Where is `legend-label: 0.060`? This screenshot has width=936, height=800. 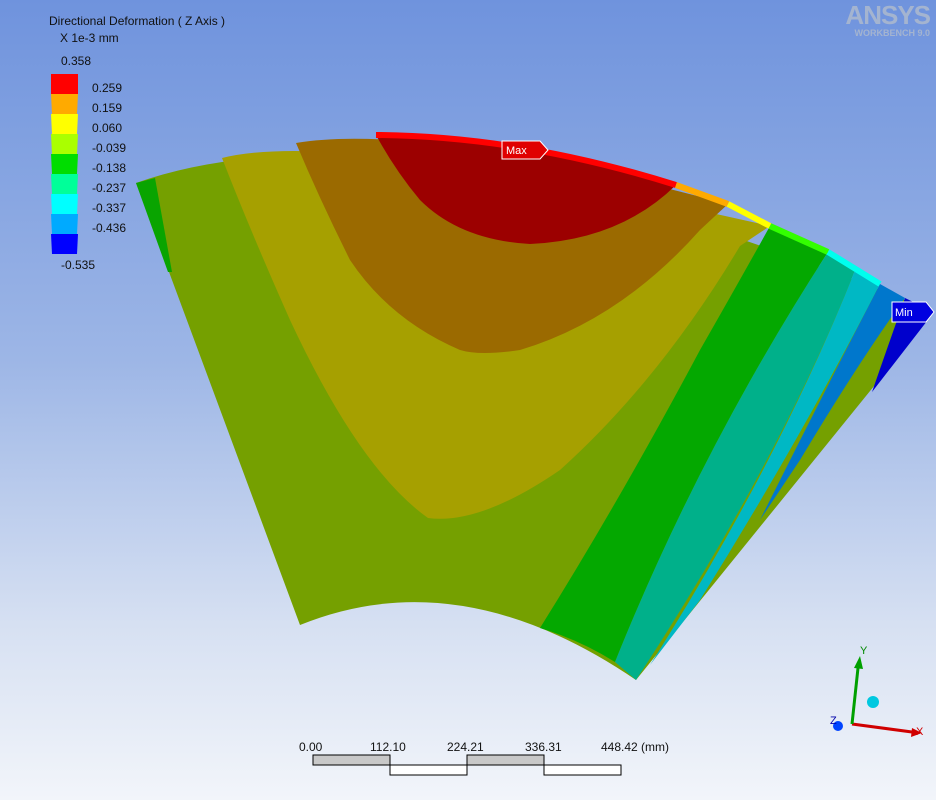
legend-label: 0.060 is located at coordinates (107, 128).